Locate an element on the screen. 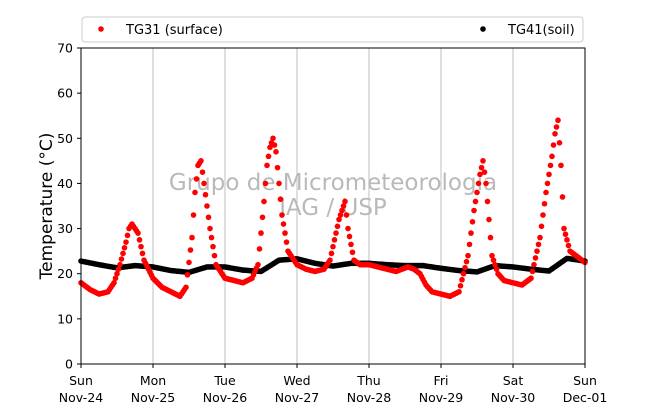 The image size is (650, 409). legend: TG31 (surface) TG41(soil) is located at coordinates (332, 29).